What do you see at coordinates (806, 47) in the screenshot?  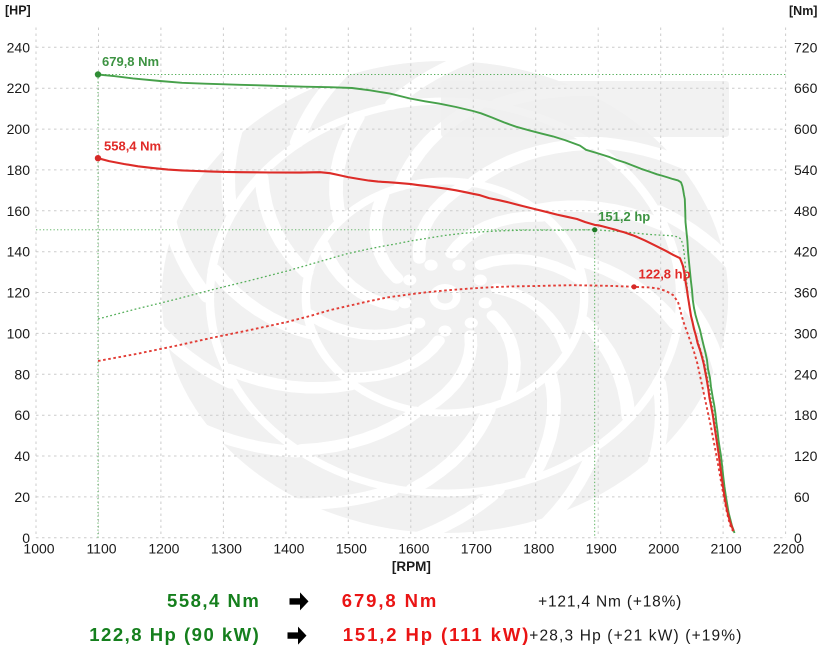 I see `svg-text: 720` at bounding box center [806, 47].